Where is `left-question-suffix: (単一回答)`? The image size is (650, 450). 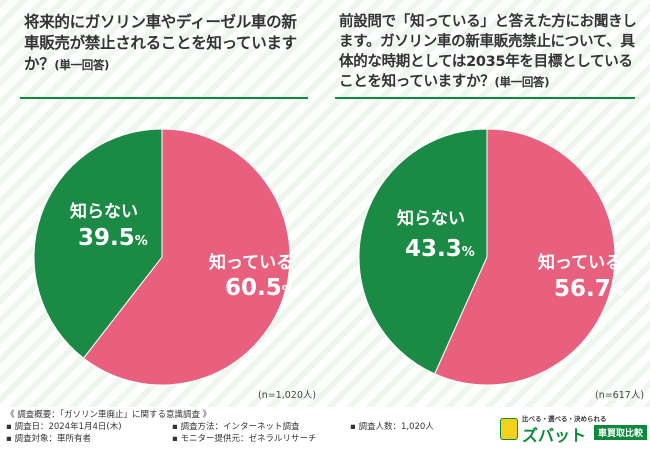 left-question-suffix: (単一回答) is located at coordinates (82, 65).